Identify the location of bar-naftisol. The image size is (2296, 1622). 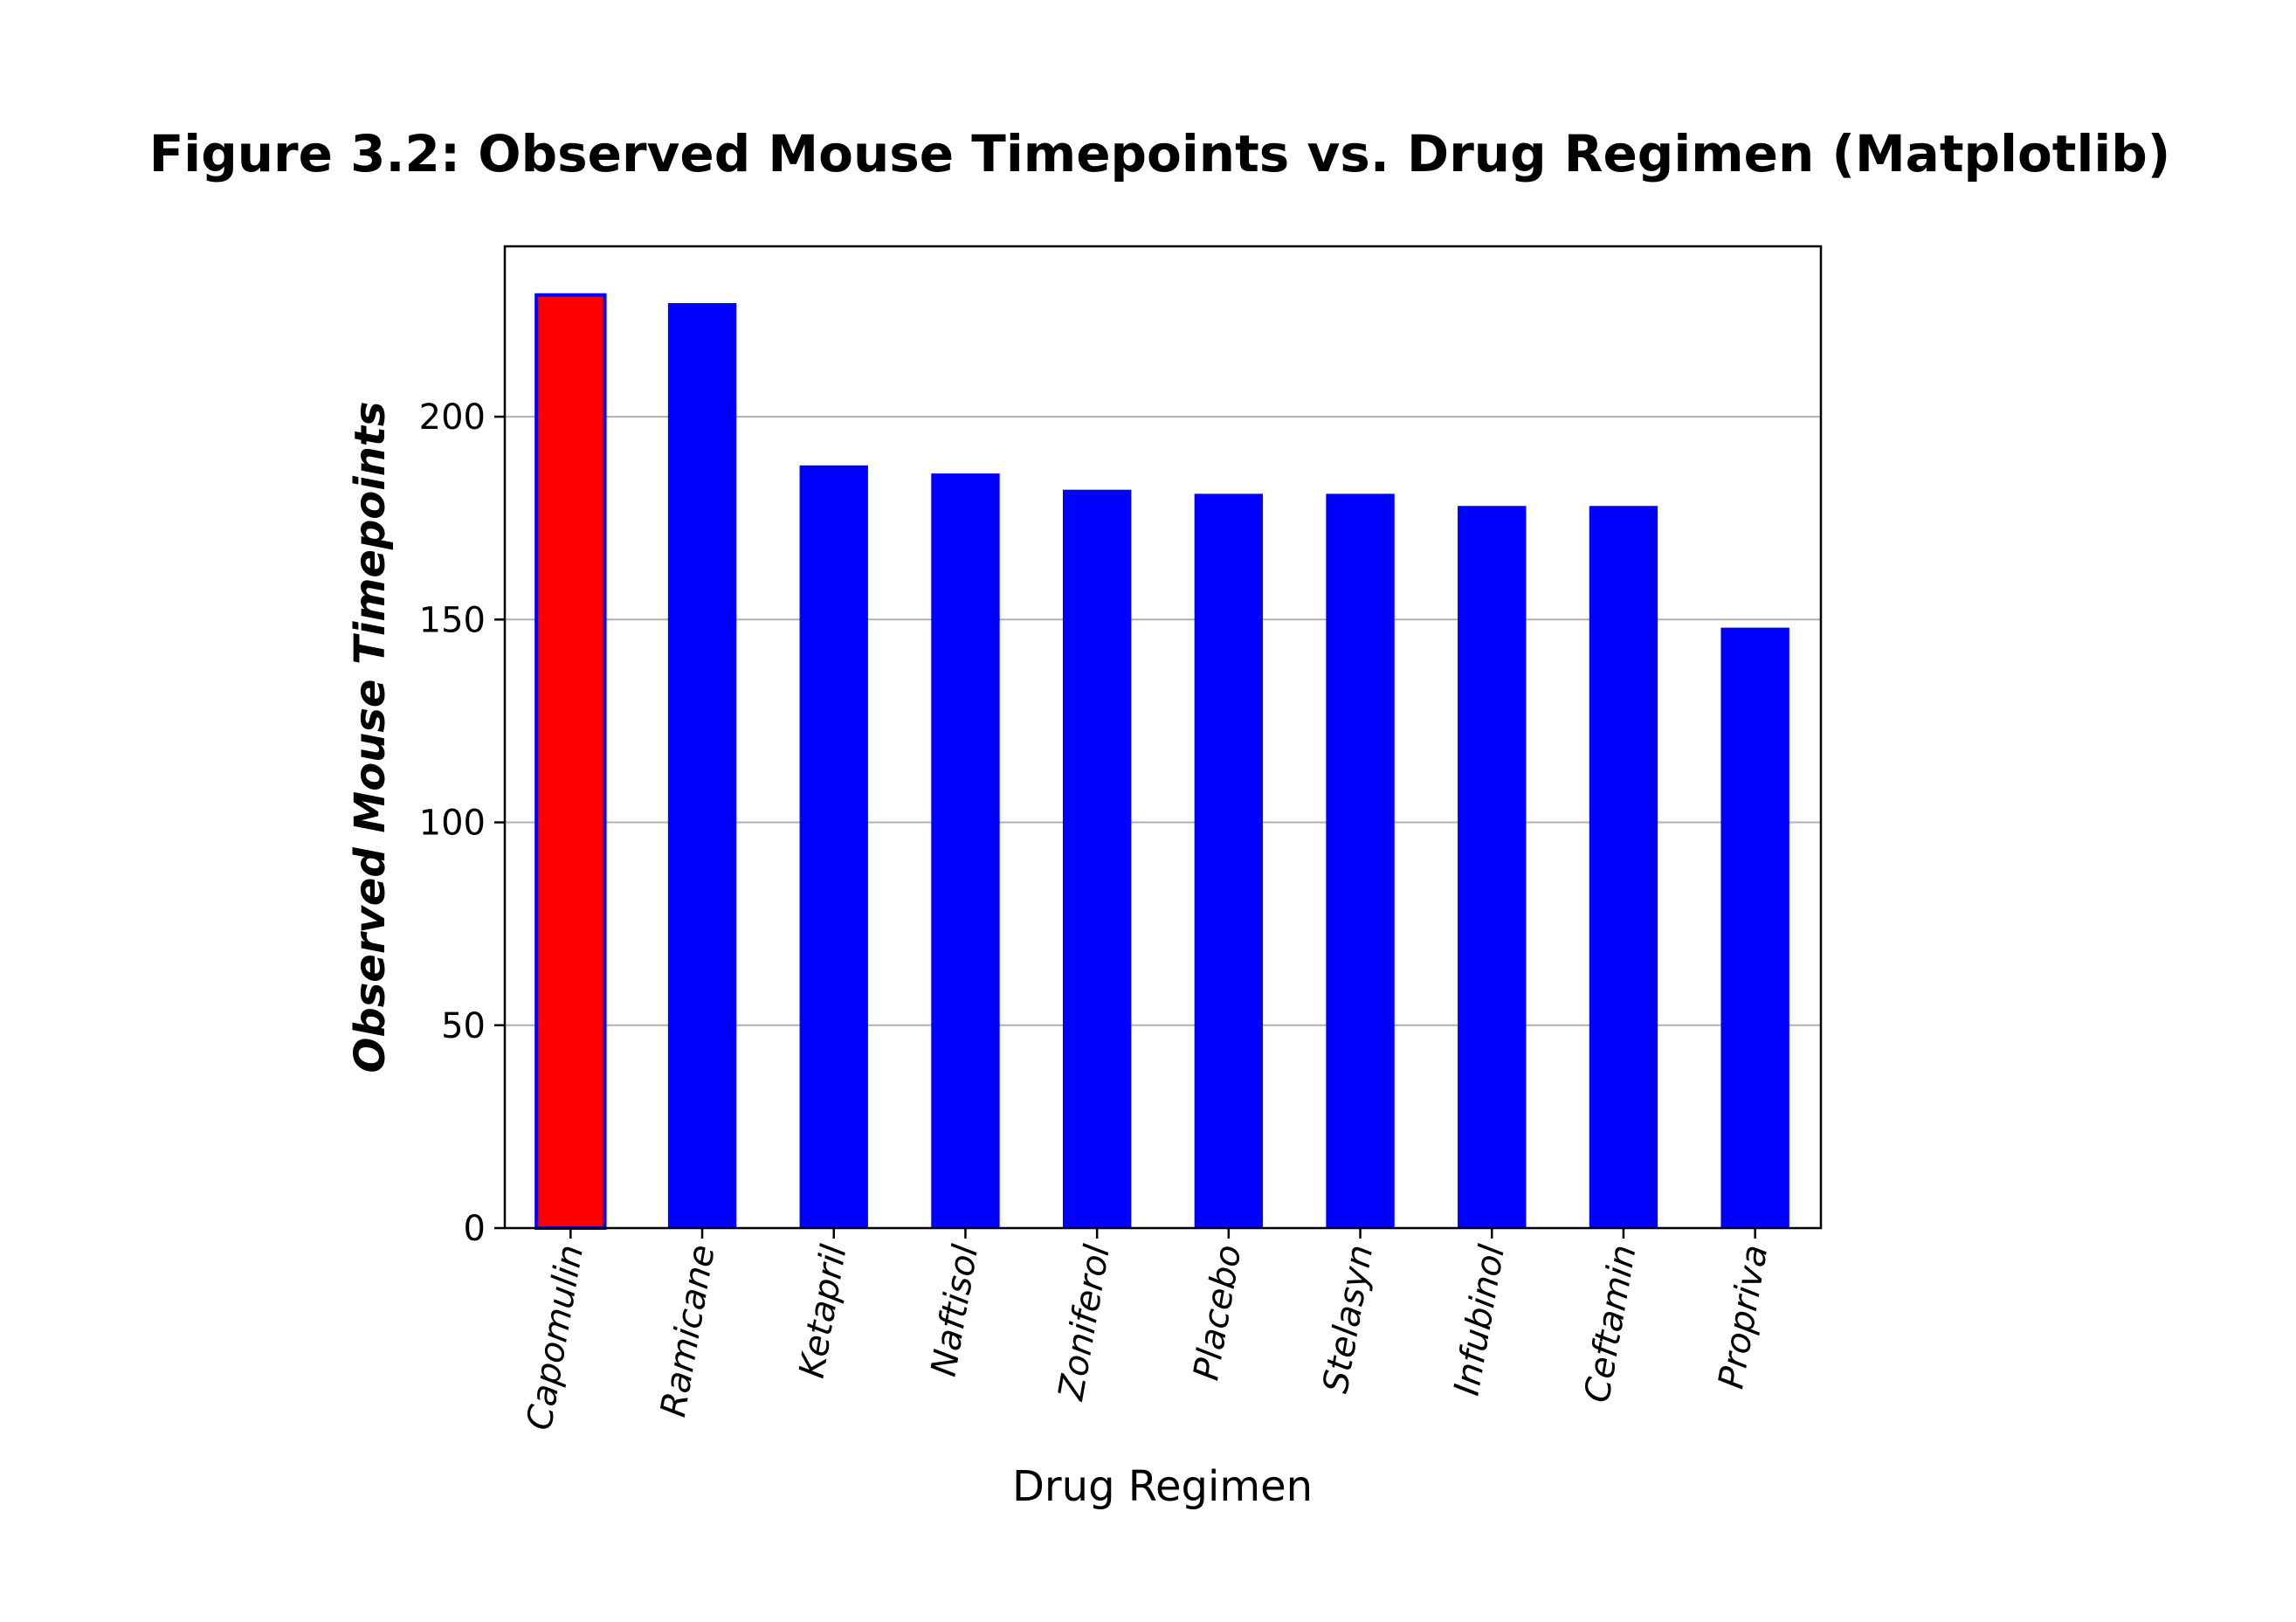
(965, 850).